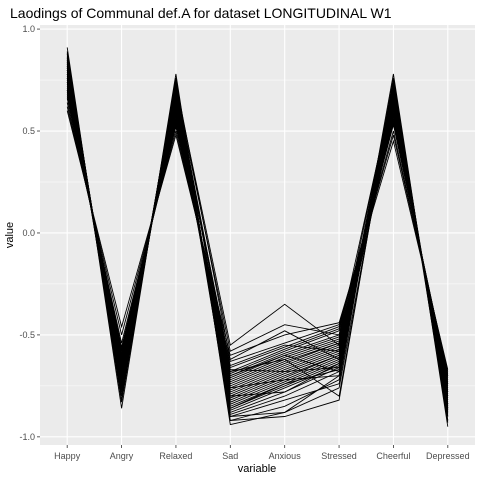  I want to click on x-tick-label: Relaxed, so click(175, 456).